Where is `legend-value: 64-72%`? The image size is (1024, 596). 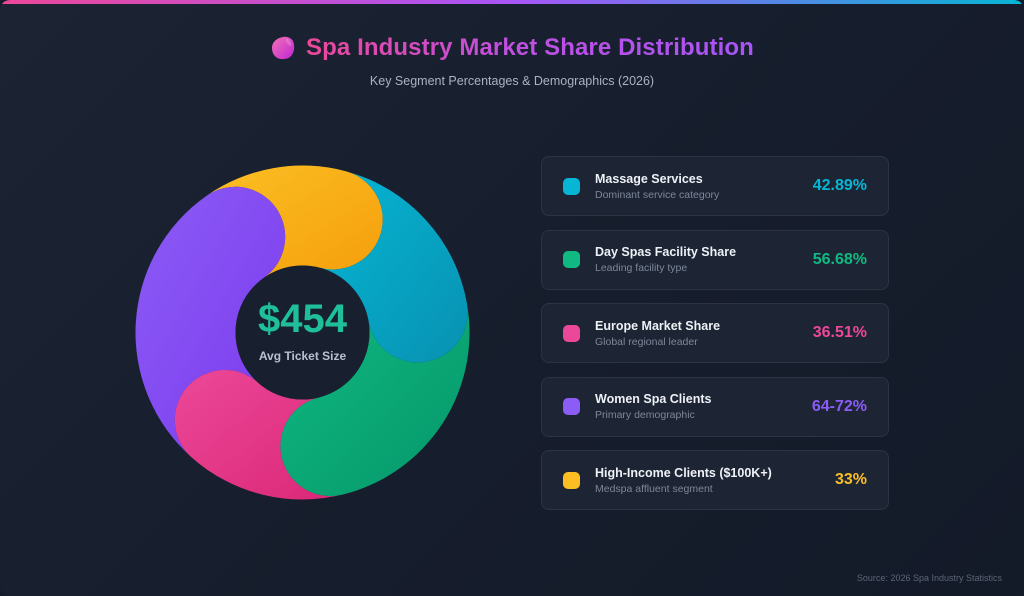 legend-value: 64-72% is located at coordinates (839, 406).